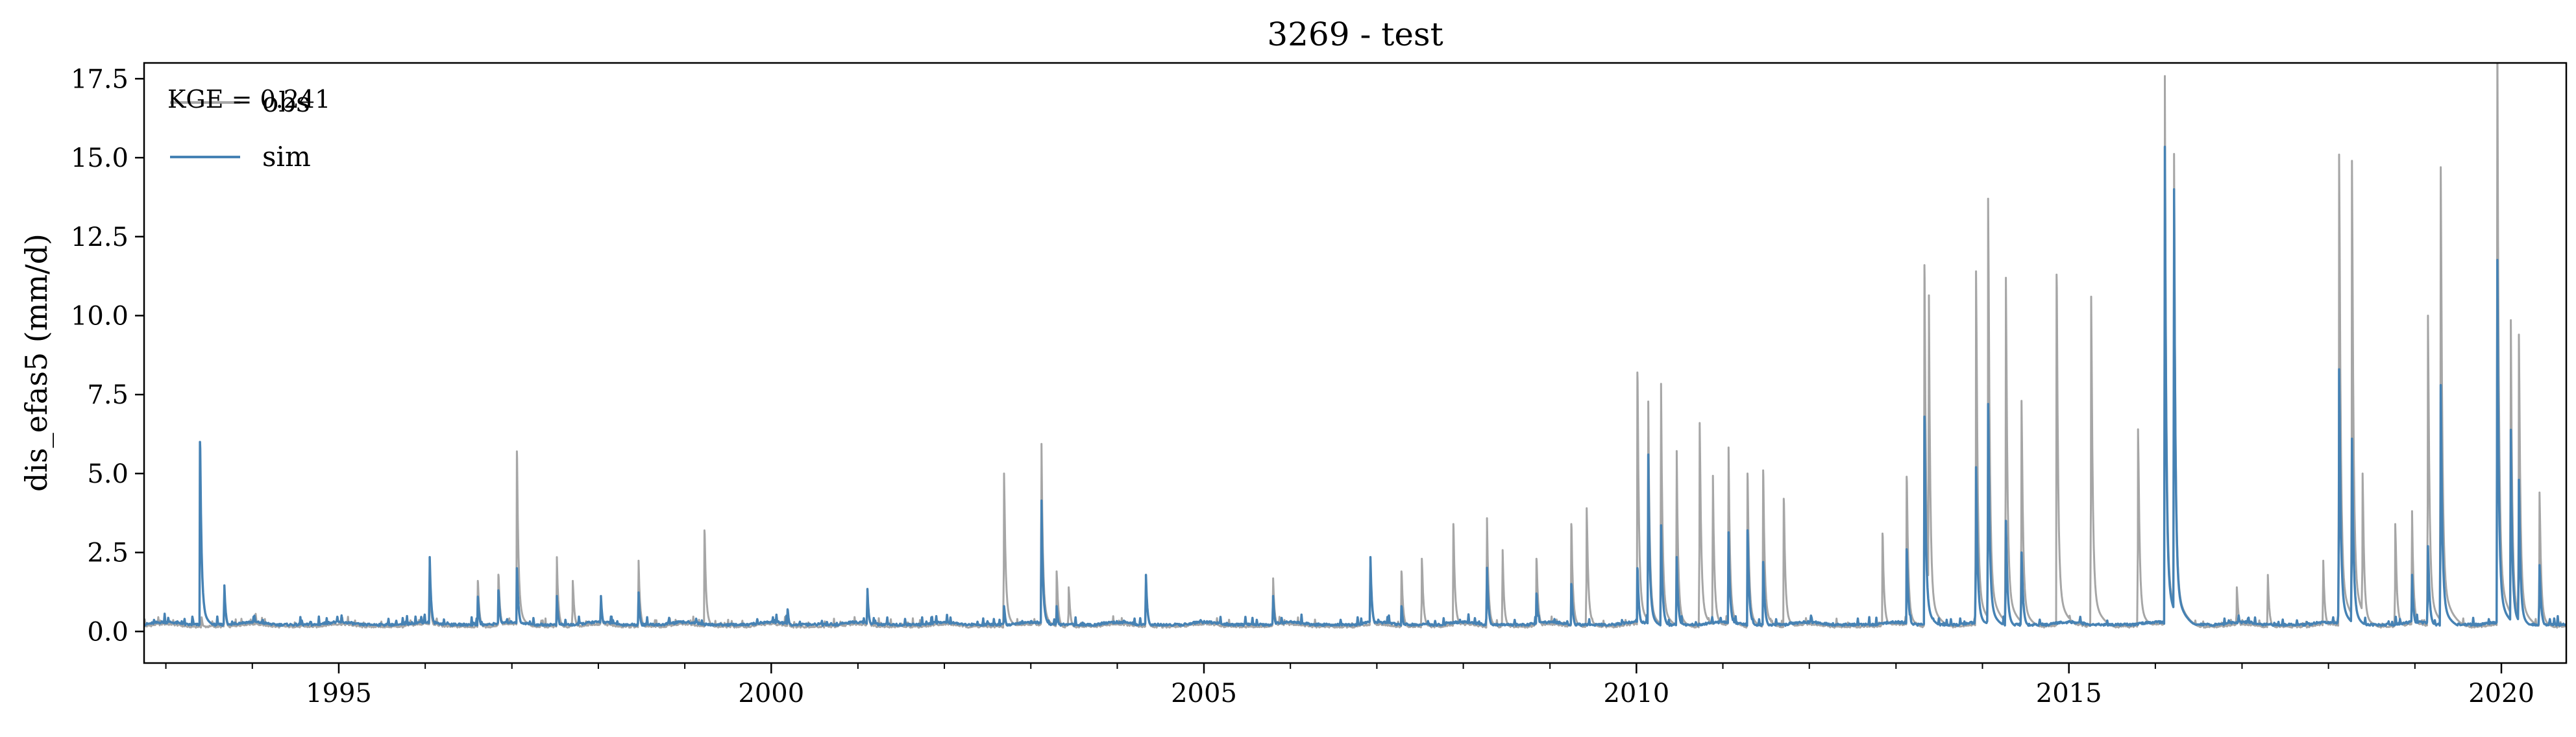  I want to click on legend-label-sim: sim, so click(286, 157).